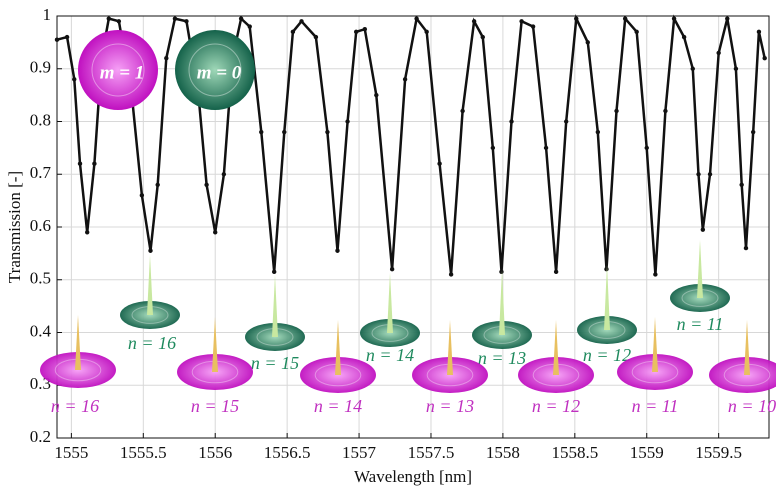  I want to click on x-tick-label: 1556.5, so click(287, 452).